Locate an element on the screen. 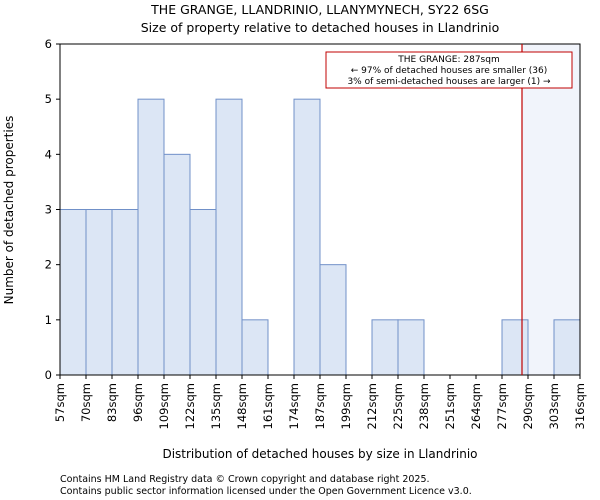  x-tick-label: 148sqm is located at coordinates (242, 406).